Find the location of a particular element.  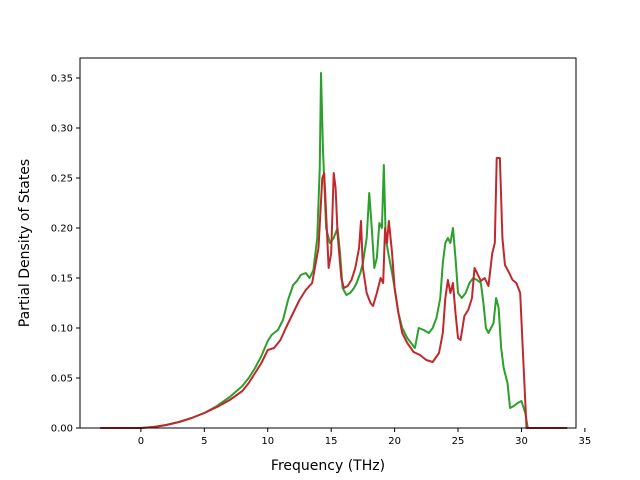

y-tick-label: 0.00 is located at coordinates (62, 429).